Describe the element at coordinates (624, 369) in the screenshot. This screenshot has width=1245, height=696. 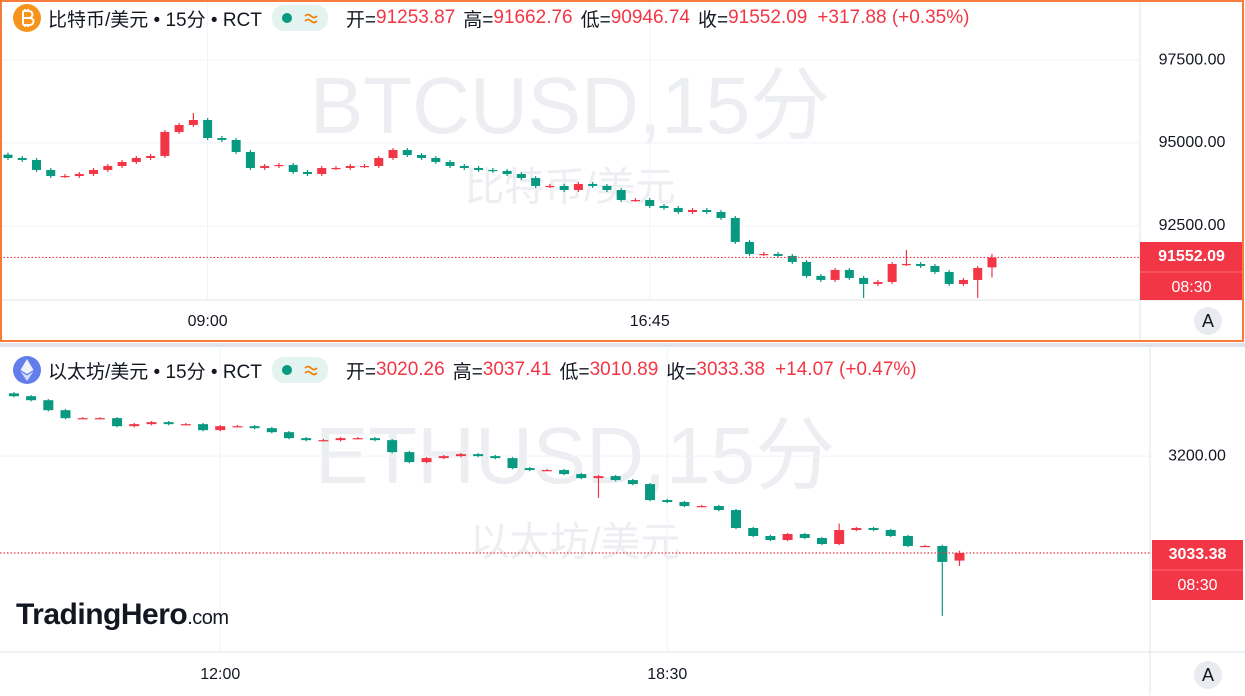
I see `ohlc-value: 3010.89` at that location.